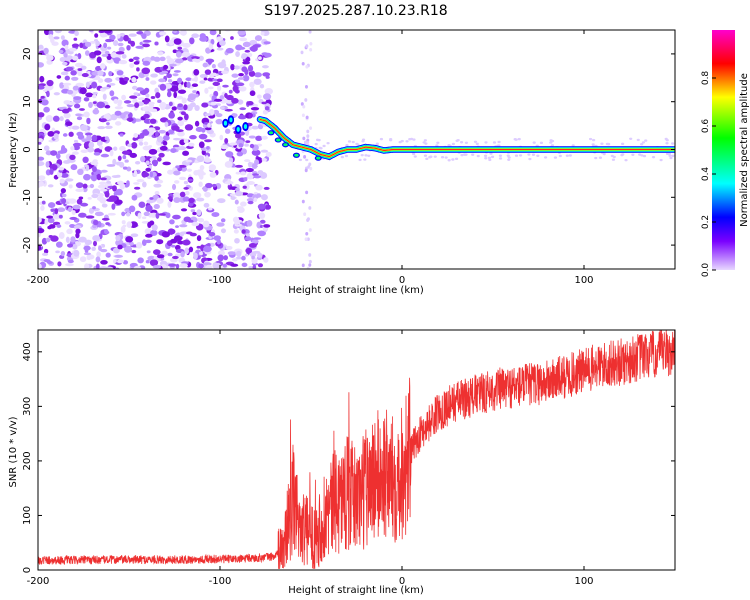  Describe the element at coordinates (583, 581) in the screenshot. I see `x-tick-label: 100` at that location.